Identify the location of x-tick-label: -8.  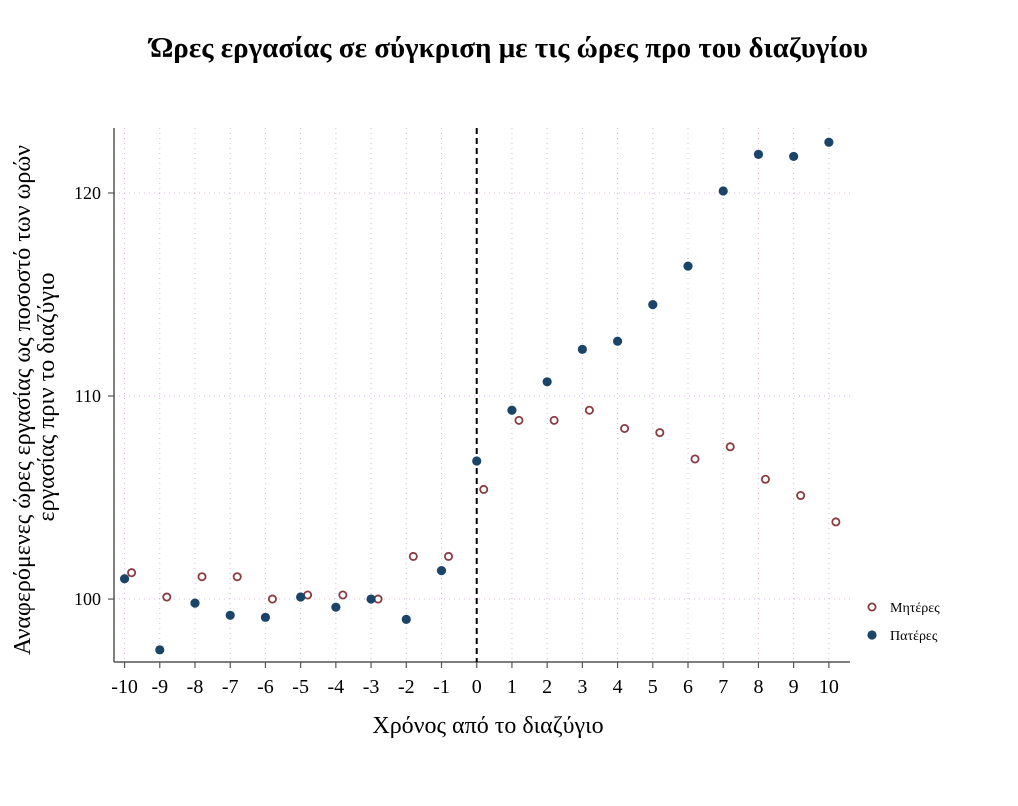
(195, 687).